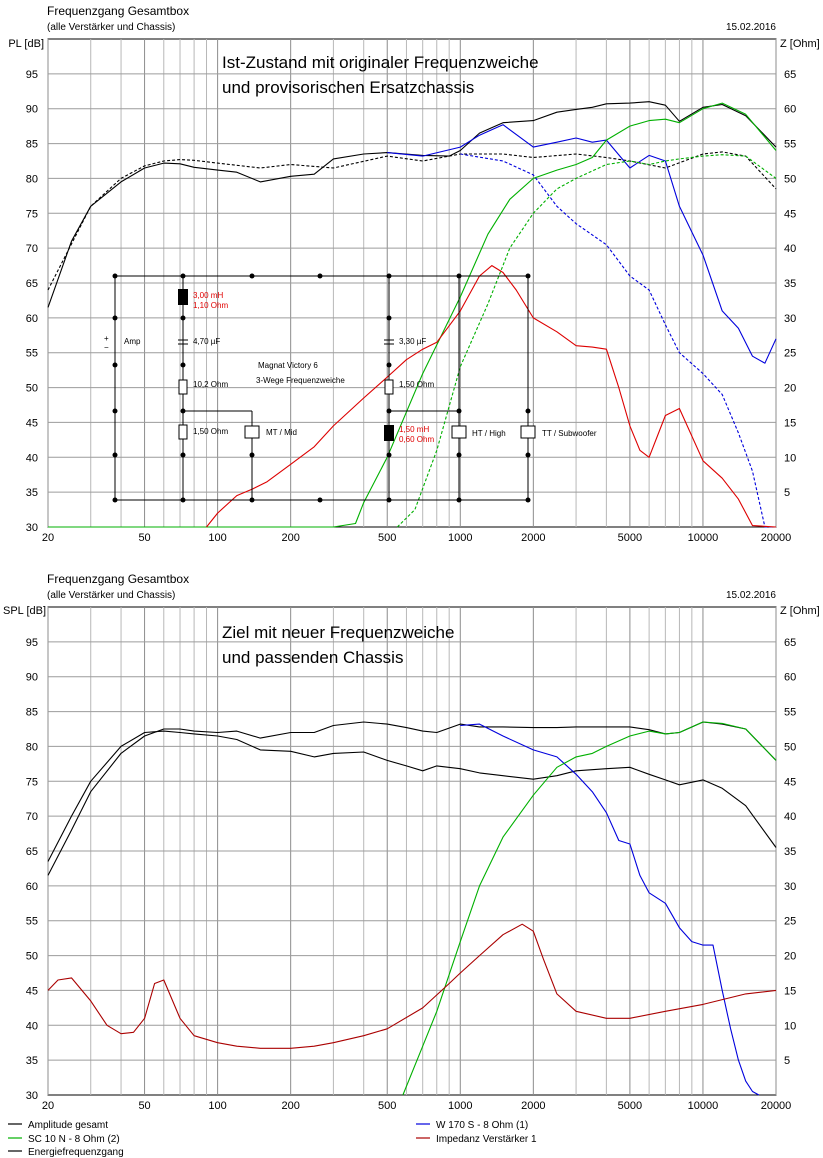 The image size is (823, 1158). Describe the element at coordinates (416, 439) in the screenshot. I see `inductor2-resistance: 0,60 Ohm` at that location.